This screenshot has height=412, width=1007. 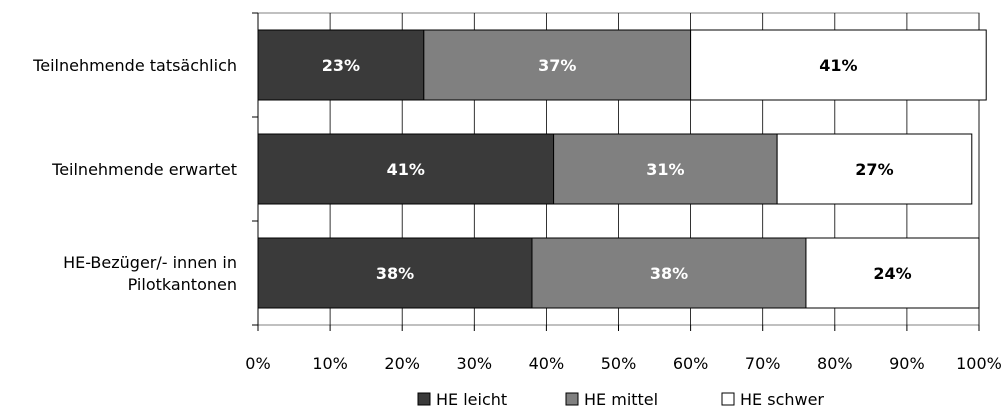 I want to click on category-label: Teilnehmende tatsächlich, so click(x=134, y=65).